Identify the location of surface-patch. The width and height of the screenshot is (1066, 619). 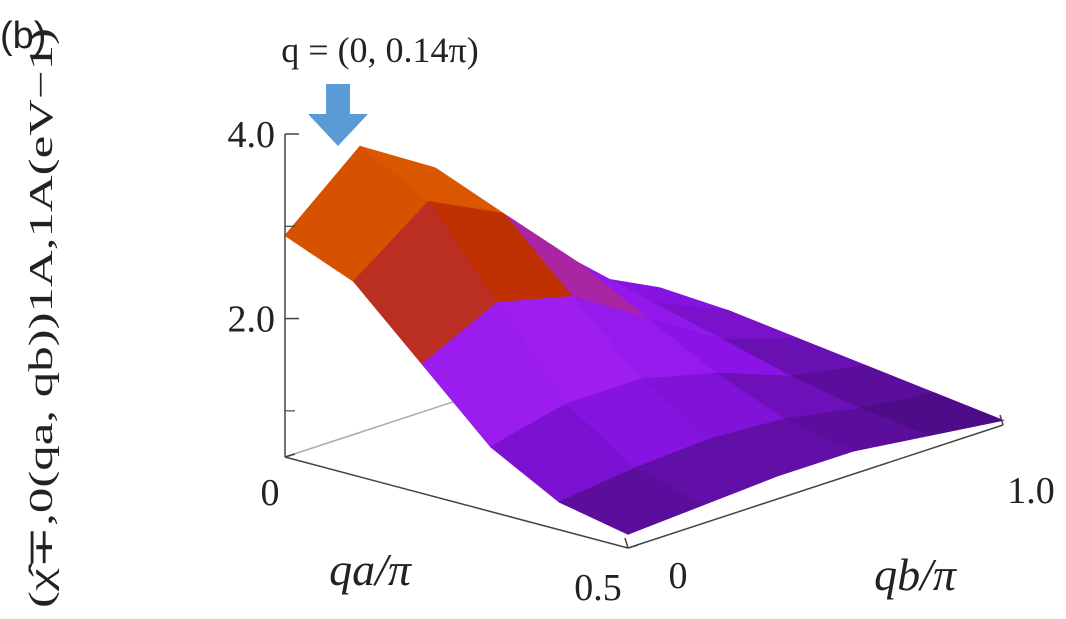
(631, 501).